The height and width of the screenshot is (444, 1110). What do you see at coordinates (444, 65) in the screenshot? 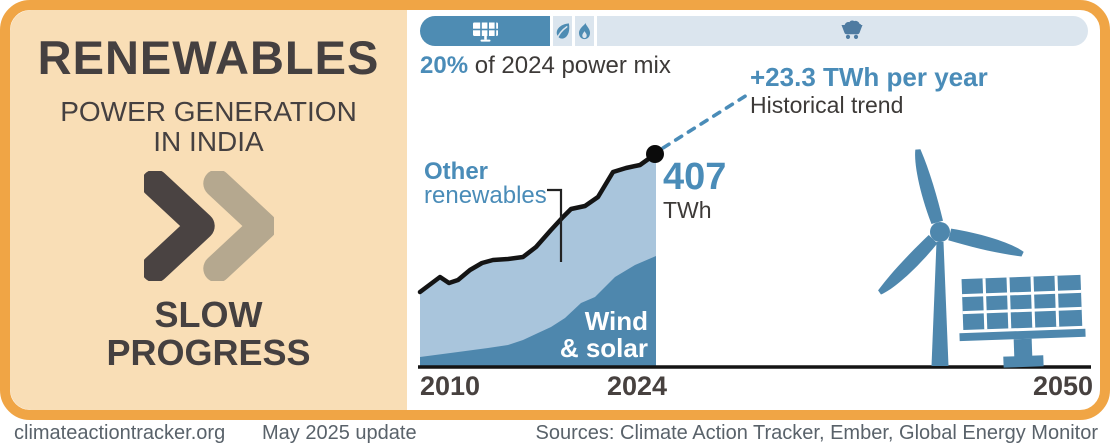
I see `power-mix-share-value: 20%` at bounding box center [444, 65].